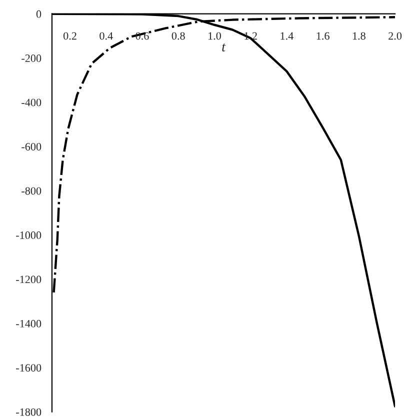 The width and height of the screenshot is (406, 419). Describe the element at coordinates (106, 36) in the screenshot. I see `x-tick-label: 0.4` at that location.